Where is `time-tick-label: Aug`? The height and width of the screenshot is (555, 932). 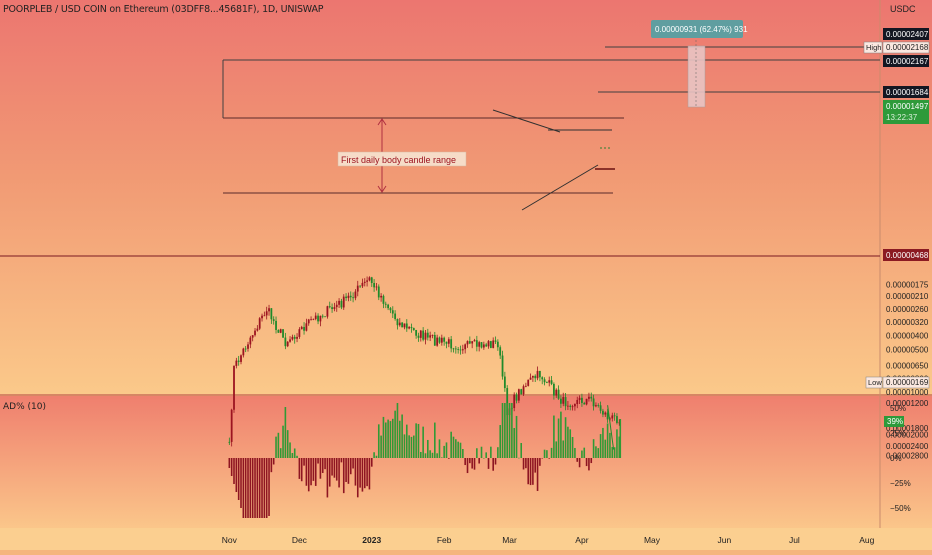 time-tick-label: Aug is located at coordinates (866, 540).